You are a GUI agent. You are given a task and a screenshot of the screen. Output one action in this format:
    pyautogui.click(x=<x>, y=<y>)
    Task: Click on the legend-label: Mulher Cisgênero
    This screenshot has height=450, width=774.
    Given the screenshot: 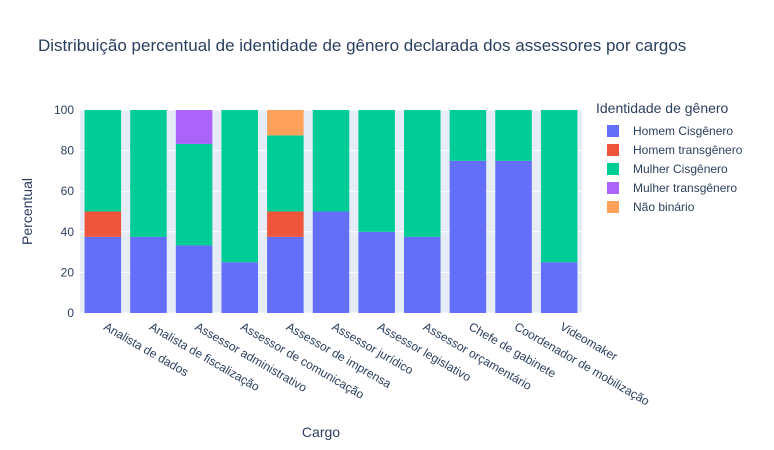 What is the action you would take?
    pyautogui.click(x=680, y=169)
    